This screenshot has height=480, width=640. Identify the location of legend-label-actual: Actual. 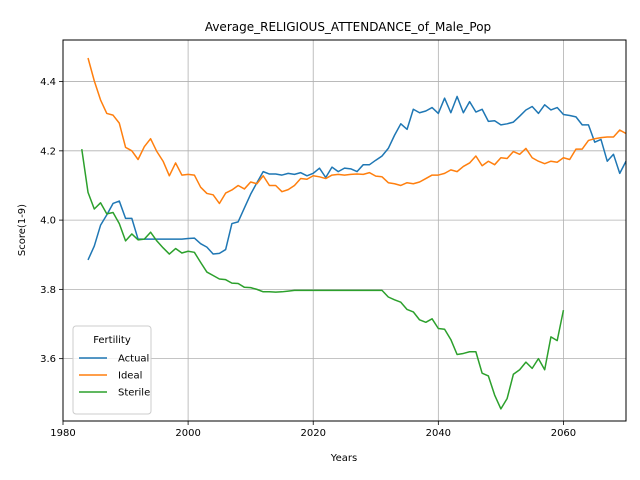
(133, 359).